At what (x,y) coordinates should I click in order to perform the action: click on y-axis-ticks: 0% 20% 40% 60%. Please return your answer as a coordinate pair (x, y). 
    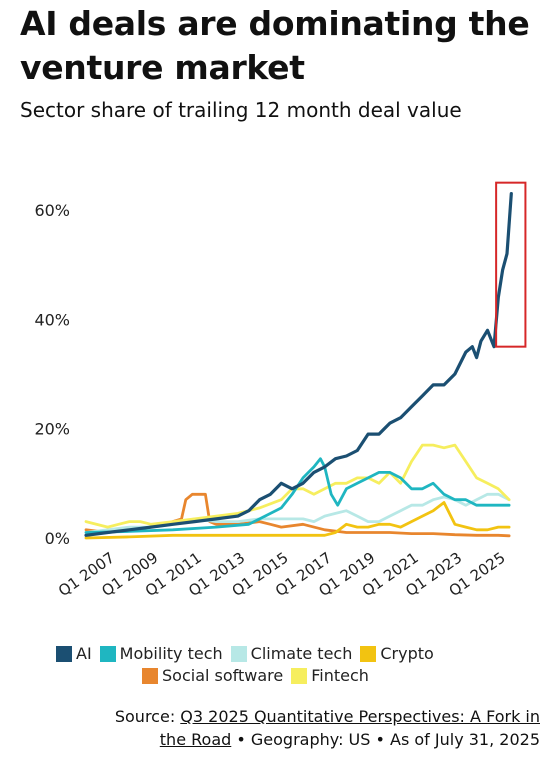
    Looking at the image, I should click on (52, 374).